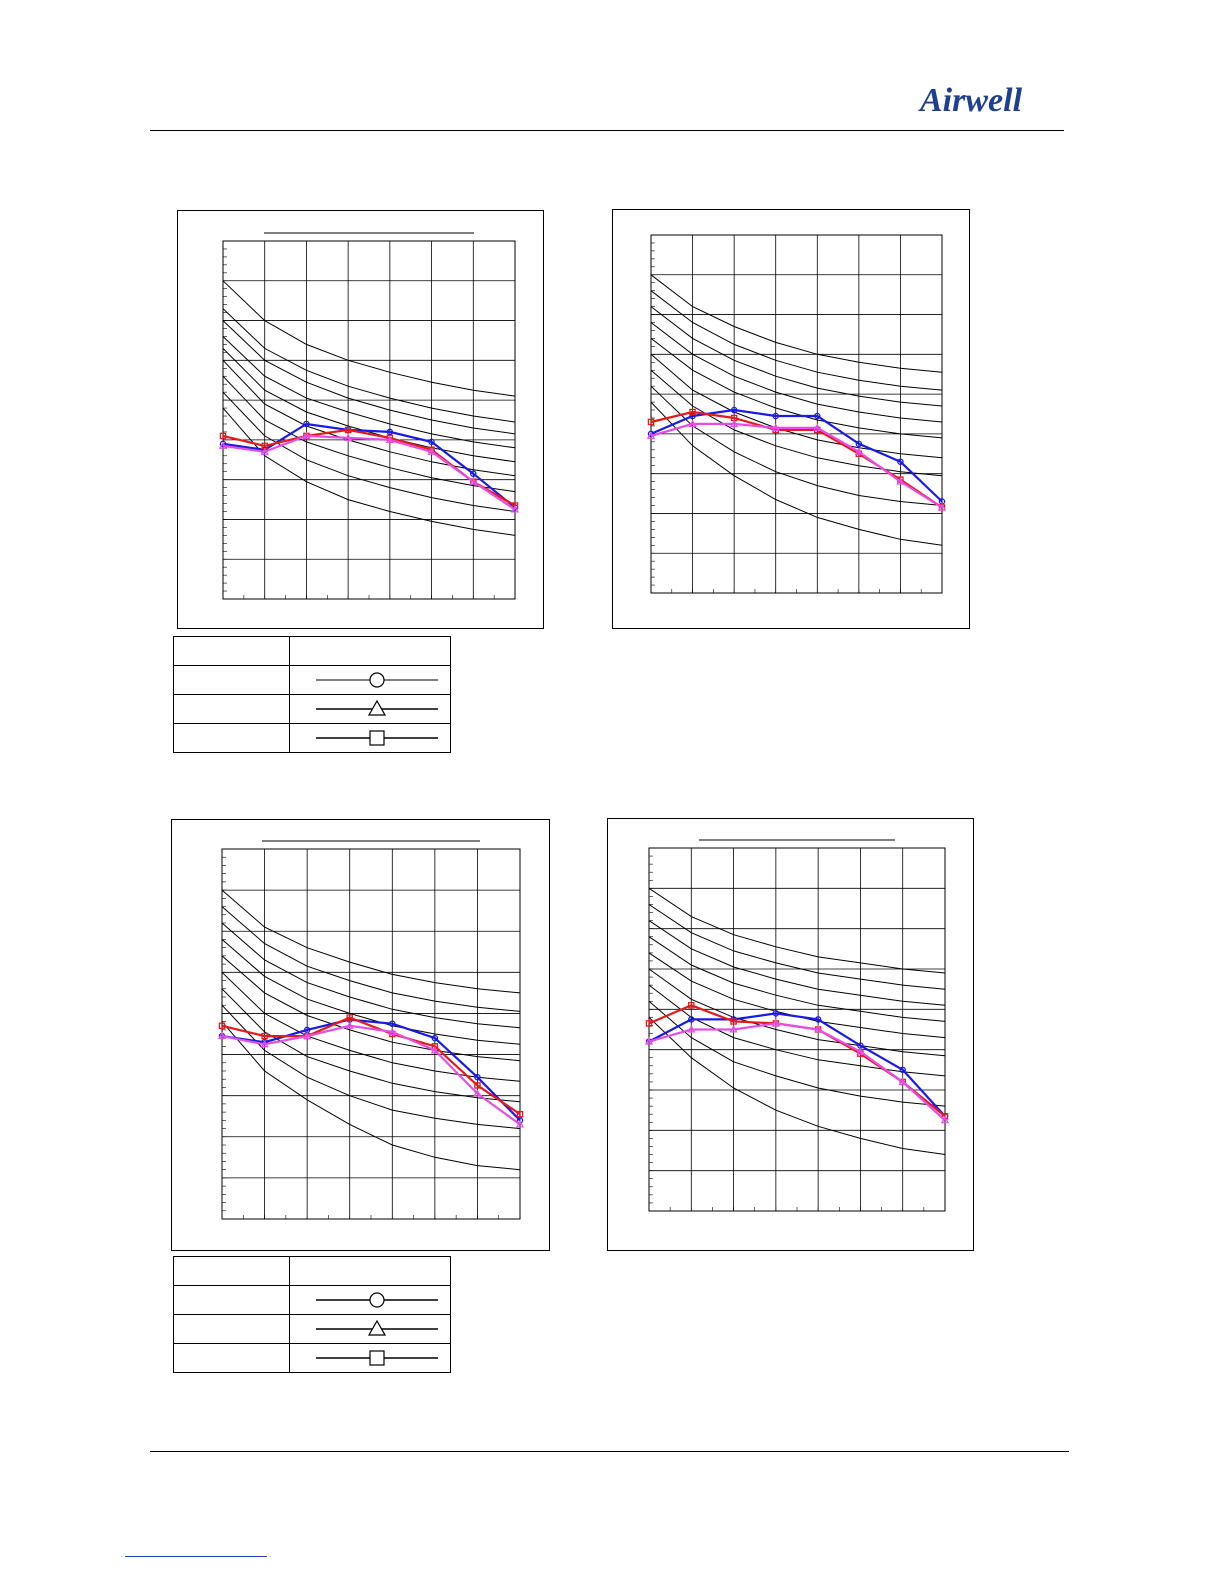 This screenshot has width=1224, height=1584. What do you see at coordinates (377, 680) in the screenshot?
I see `circle-marker-icon` at bounding box center [377, 680].